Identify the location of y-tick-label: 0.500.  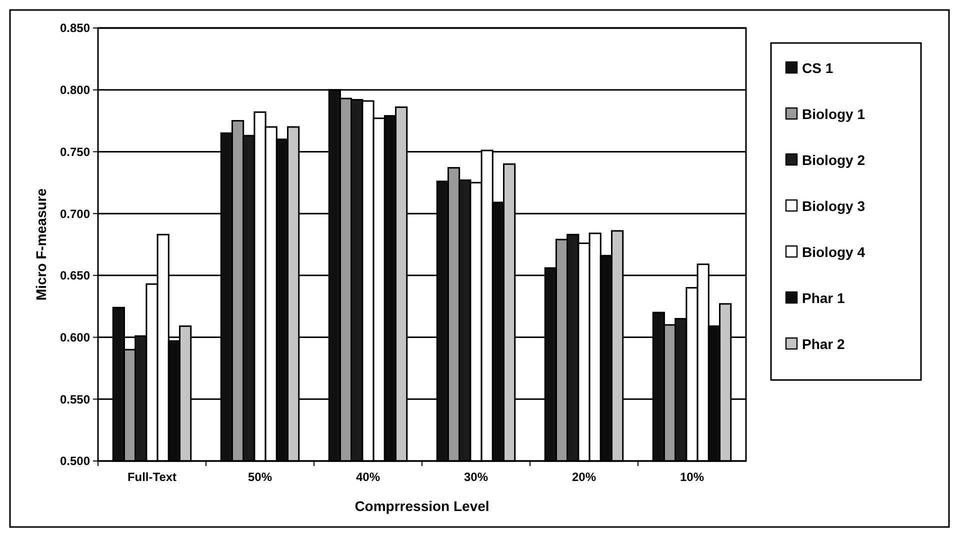
(75, 461).